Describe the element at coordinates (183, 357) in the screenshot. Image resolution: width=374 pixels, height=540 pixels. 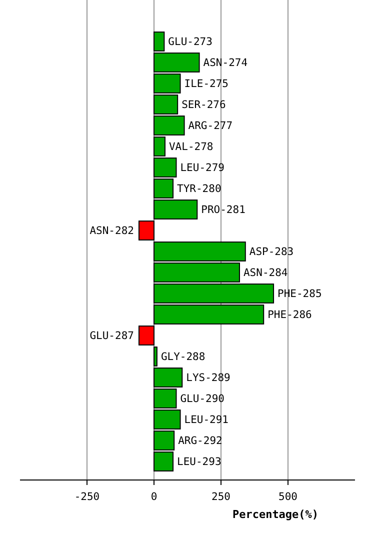
I see `y-tick-label: GLY-288` at that location.